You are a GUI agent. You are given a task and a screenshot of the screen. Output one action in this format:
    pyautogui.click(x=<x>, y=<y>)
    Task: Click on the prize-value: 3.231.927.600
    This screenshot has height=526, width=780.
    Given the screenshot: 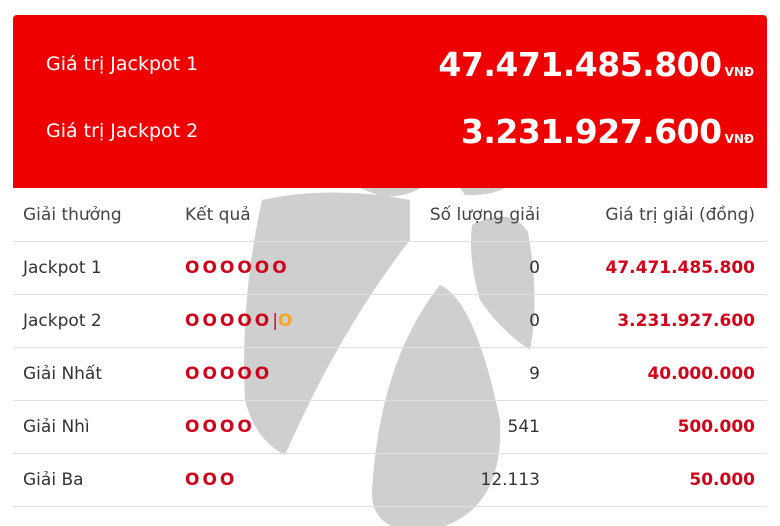 What is the action you would take?
    pyautogui.click(x=653, y=321)
    